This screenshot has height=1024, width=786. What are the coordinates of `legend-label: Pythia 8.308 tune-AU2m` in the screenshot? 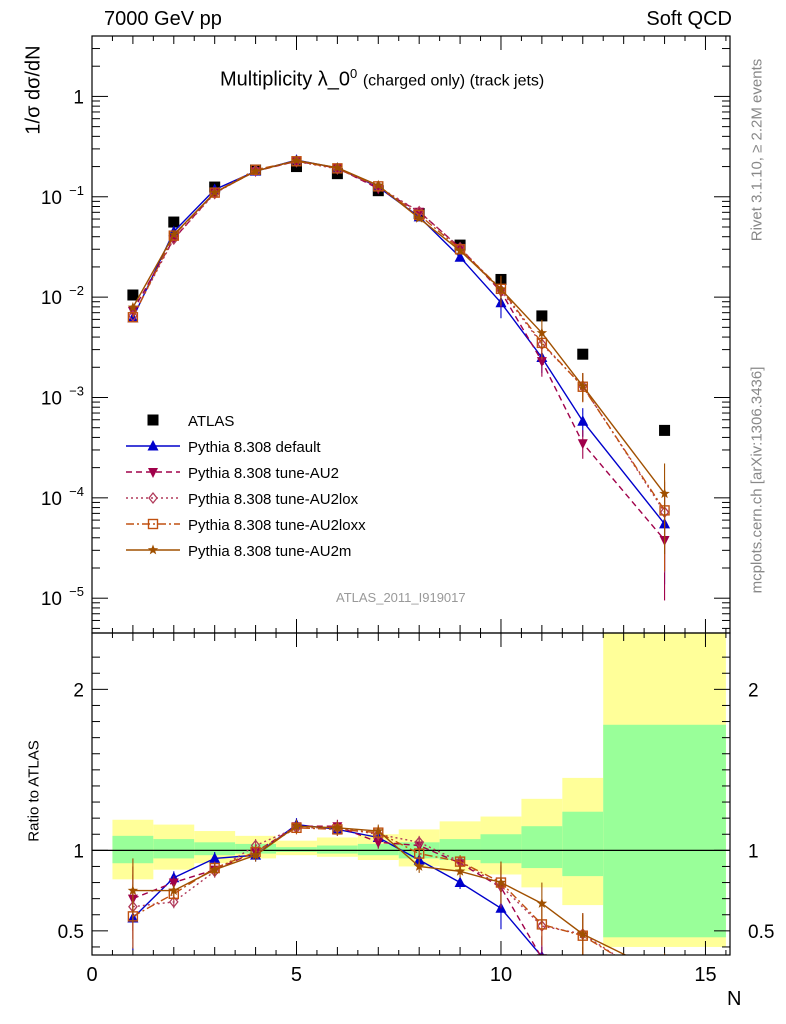 It's located at (269, 551).